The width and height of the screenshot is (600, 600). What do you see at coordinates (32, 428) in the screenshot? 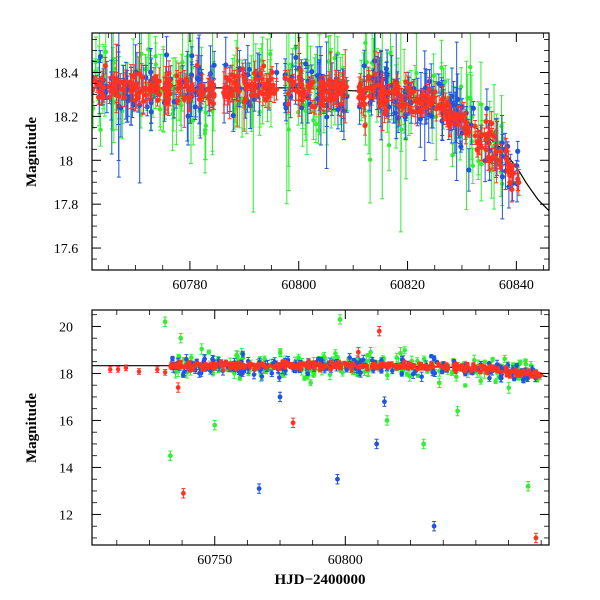
I see `lower-panel-ylabel: Magnitude` at bounding box center [32, 428].